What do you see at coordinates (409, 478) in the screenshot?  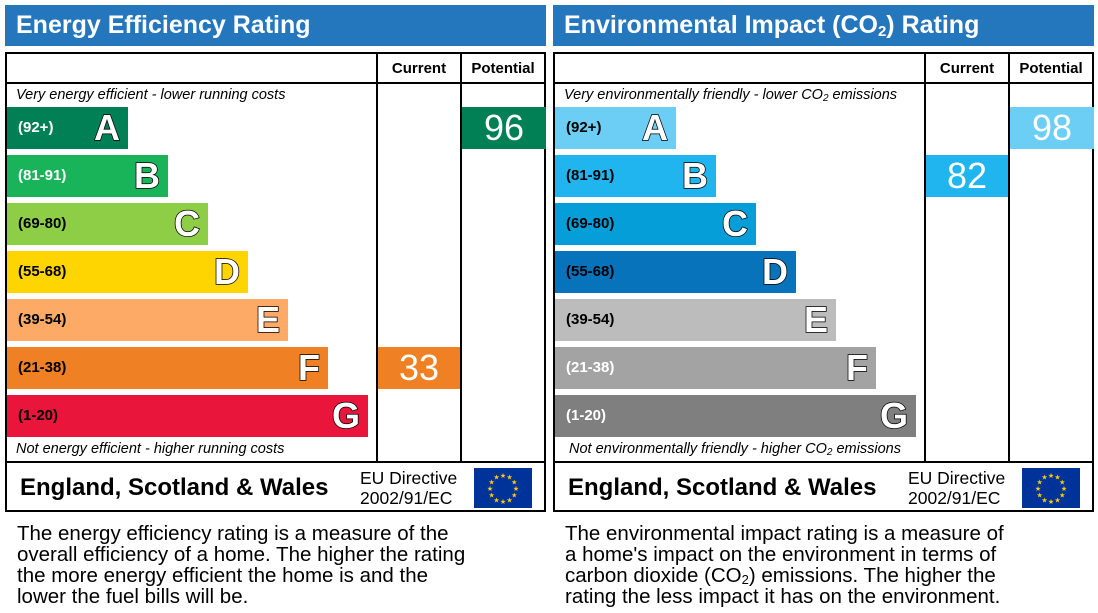 I see `ee-eu-directive-line1: EU Directive` at bounding box center [409, 478].